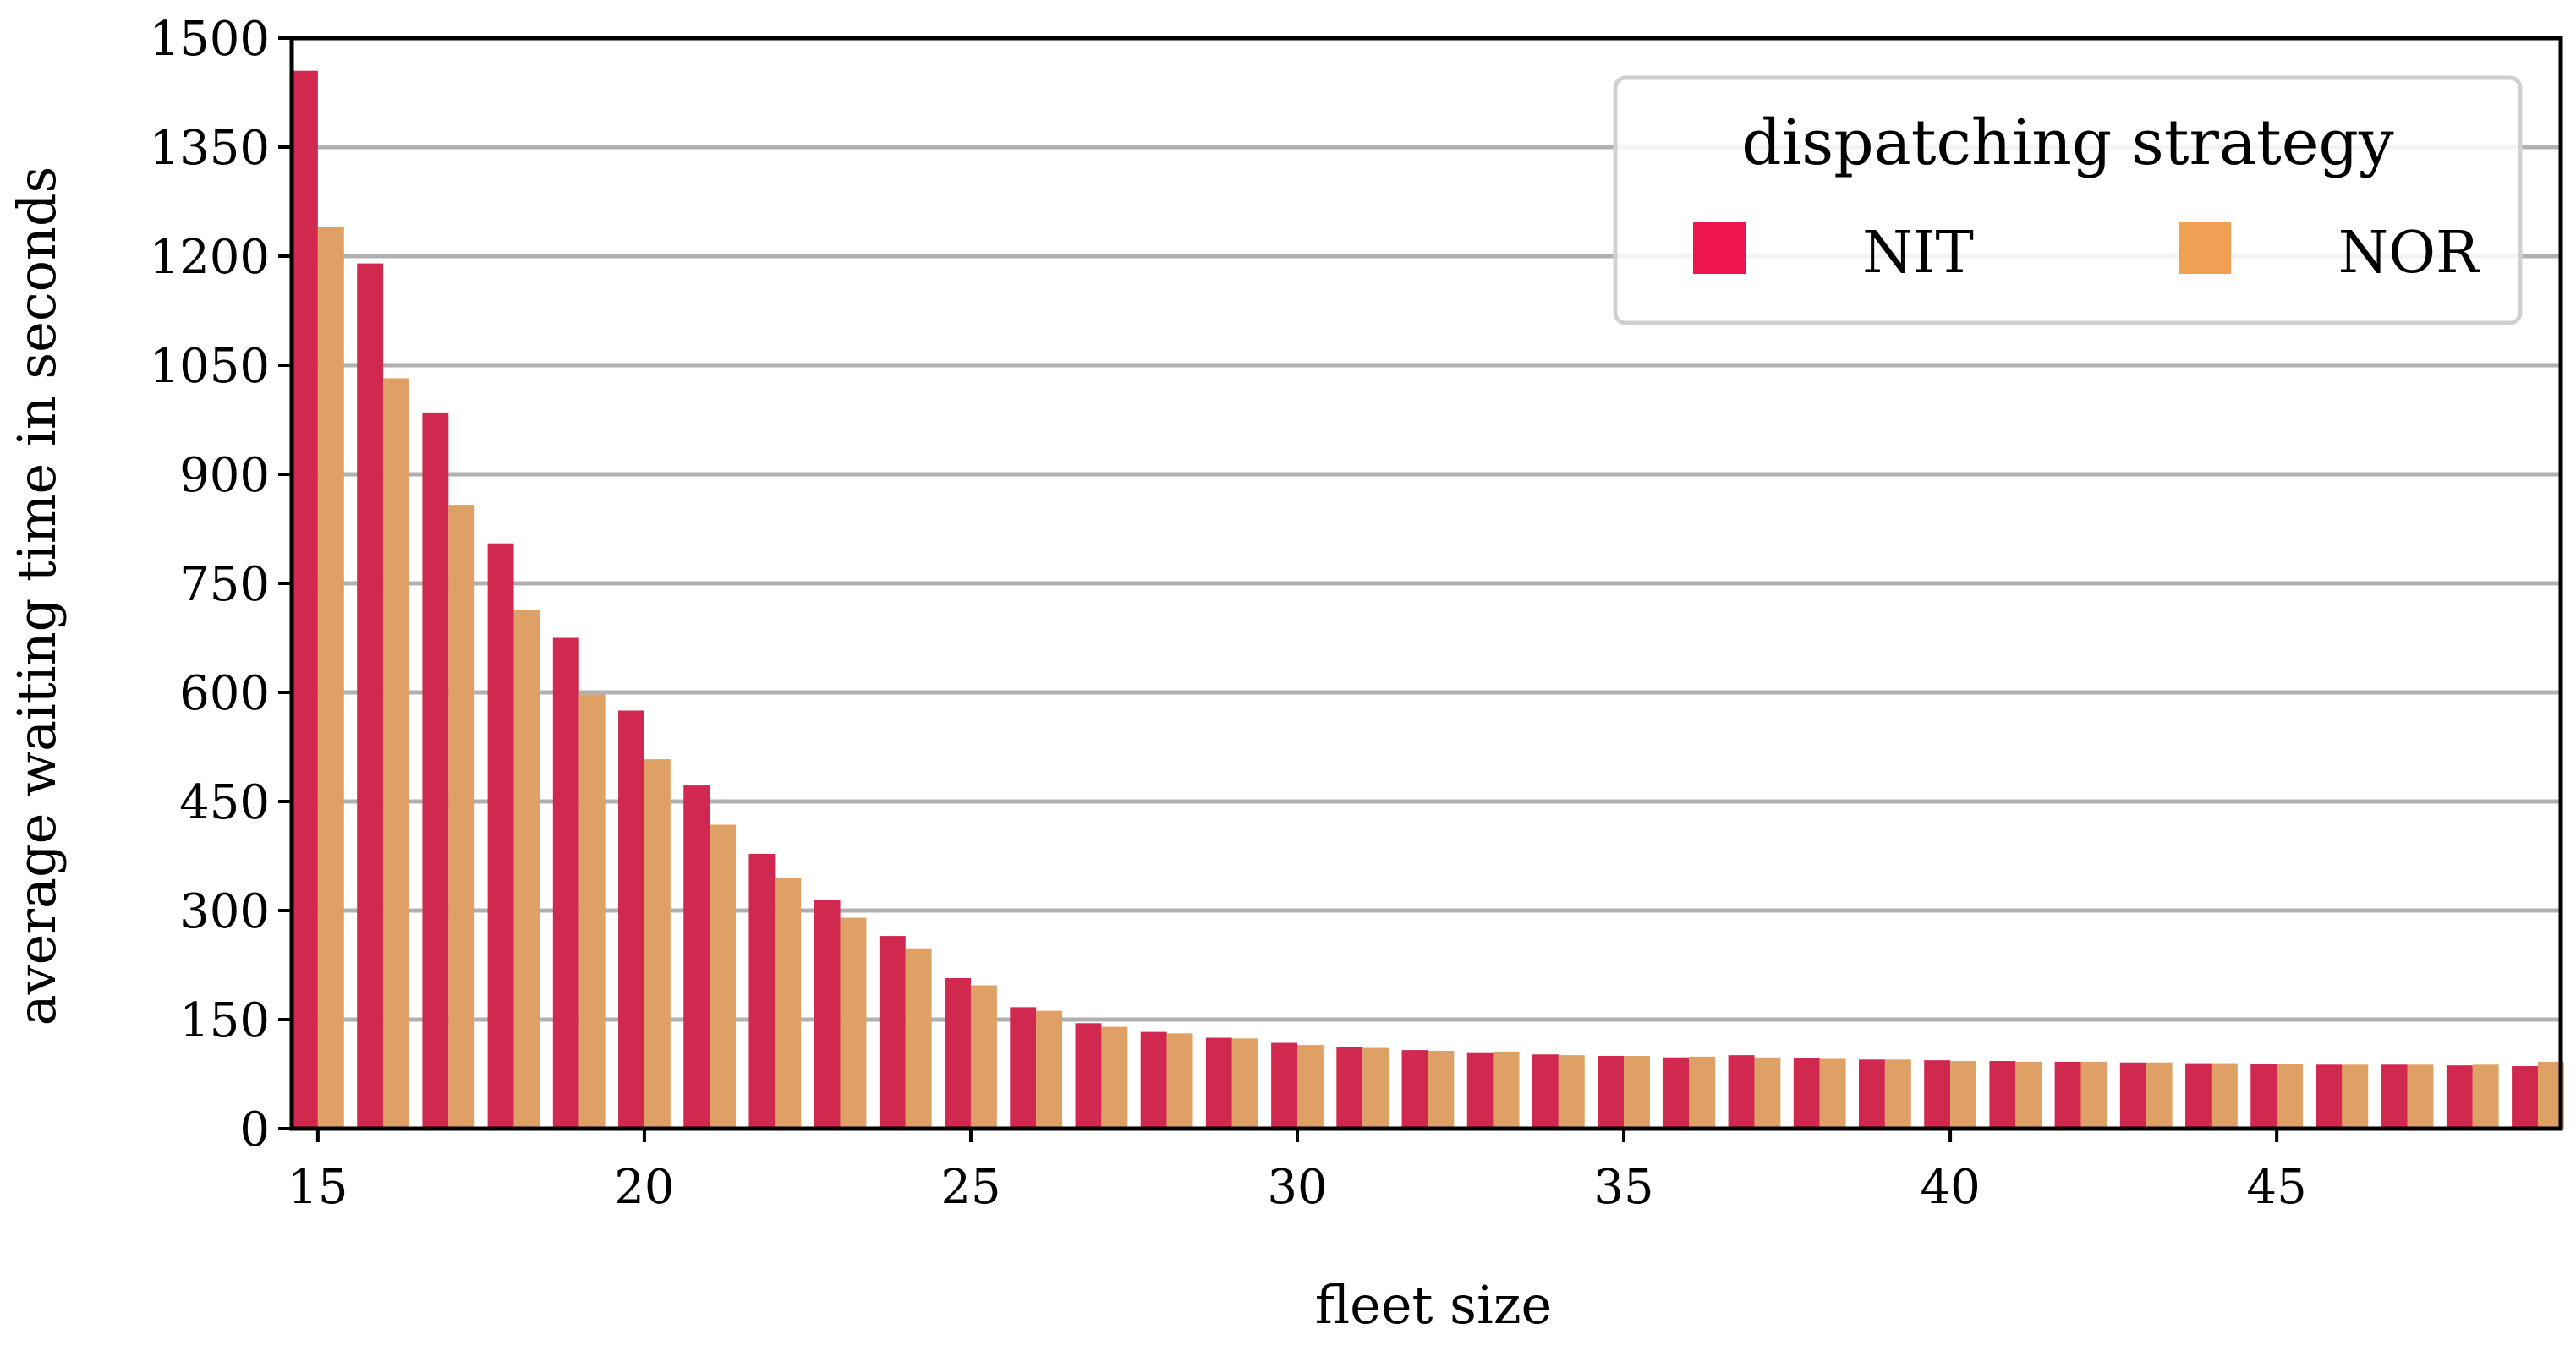  Describe the element at coordinates (318, 1187) in the screenshot. I see `x-tick-label: 15` at that location.